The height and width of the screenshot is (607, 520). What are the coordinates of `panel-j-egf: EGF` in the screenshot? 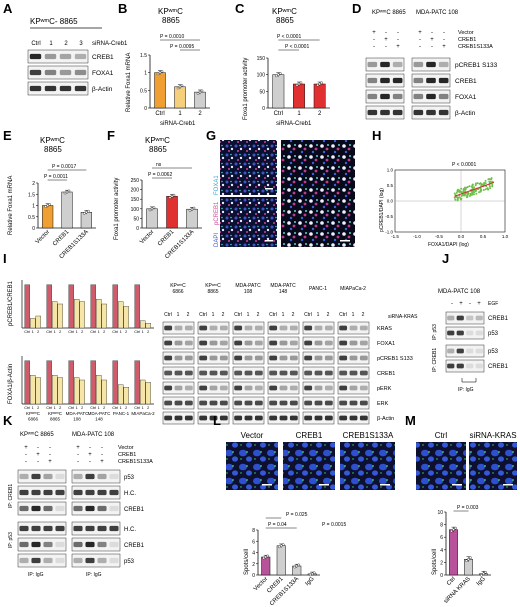 It's located at (493, 304).